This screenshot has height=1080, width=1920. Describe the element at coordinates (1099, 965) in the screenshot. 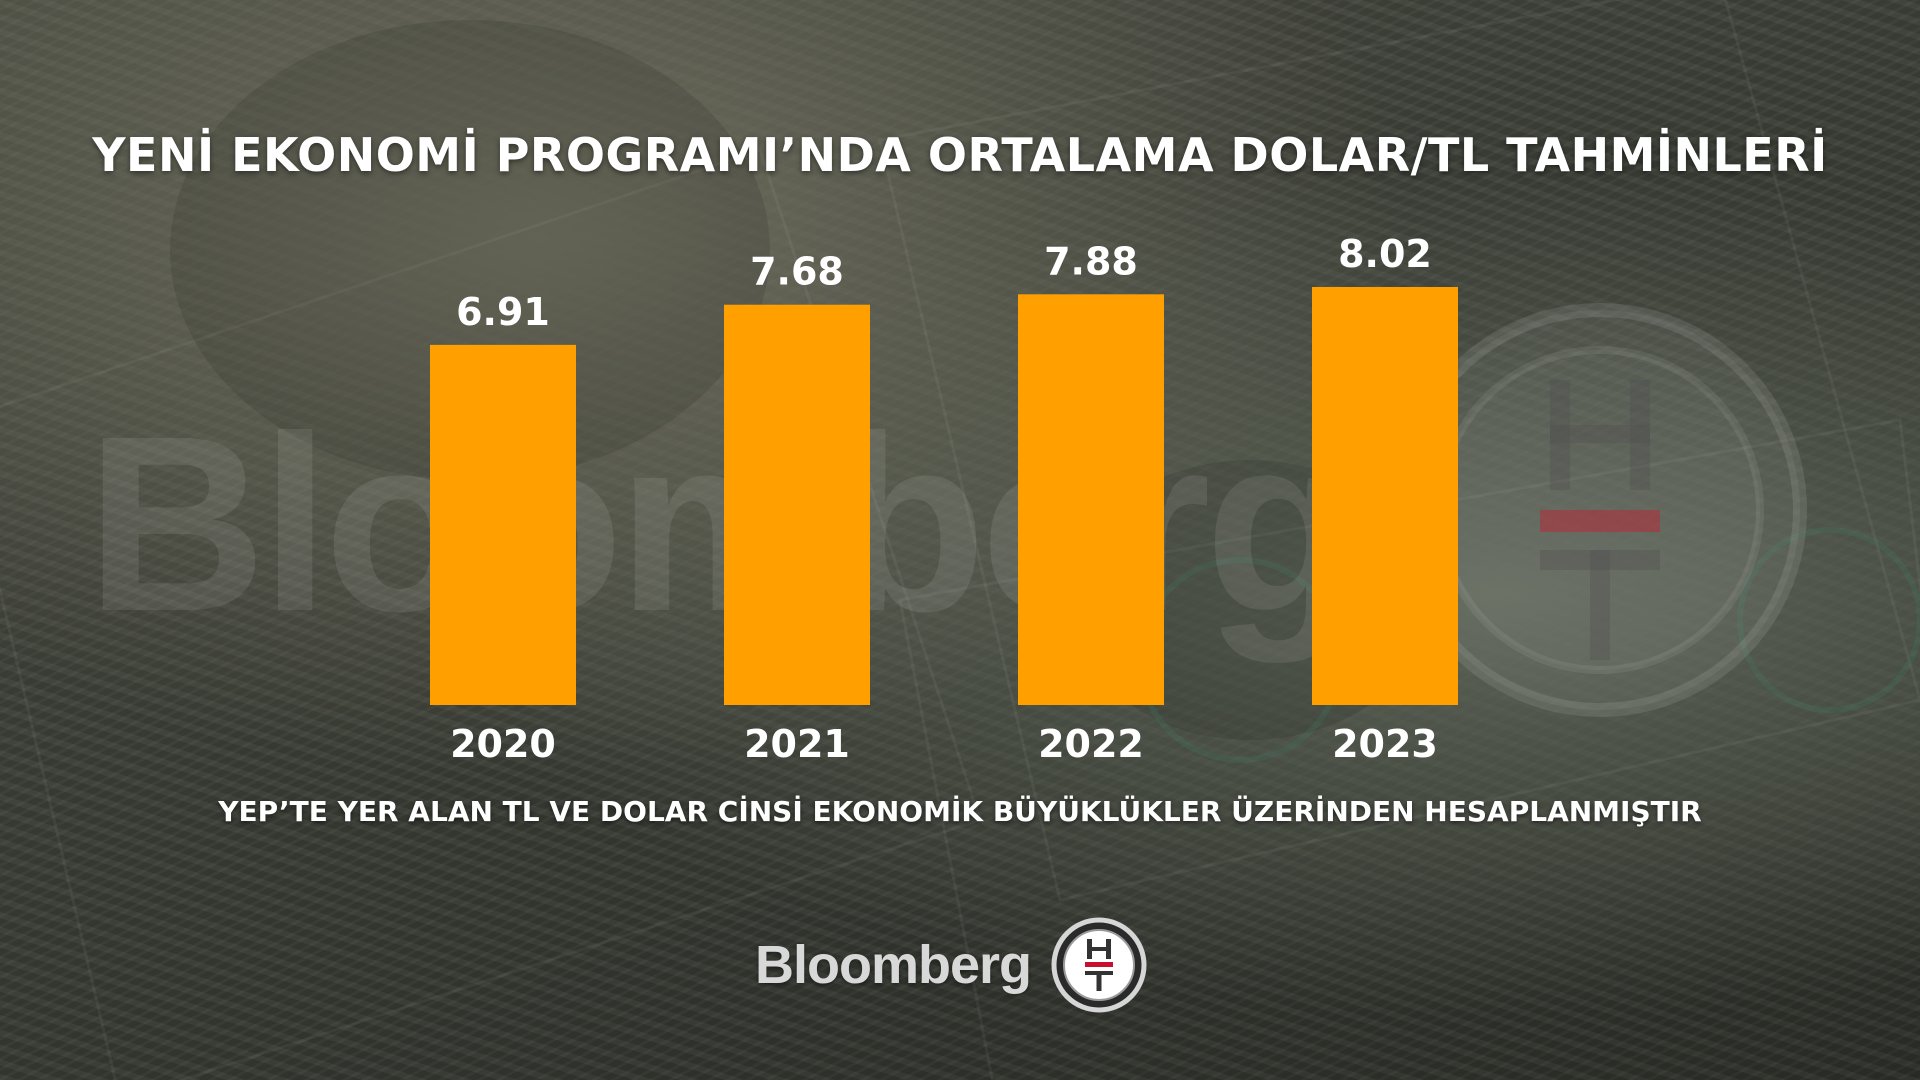

I see `ht-logo-icon` at that location.